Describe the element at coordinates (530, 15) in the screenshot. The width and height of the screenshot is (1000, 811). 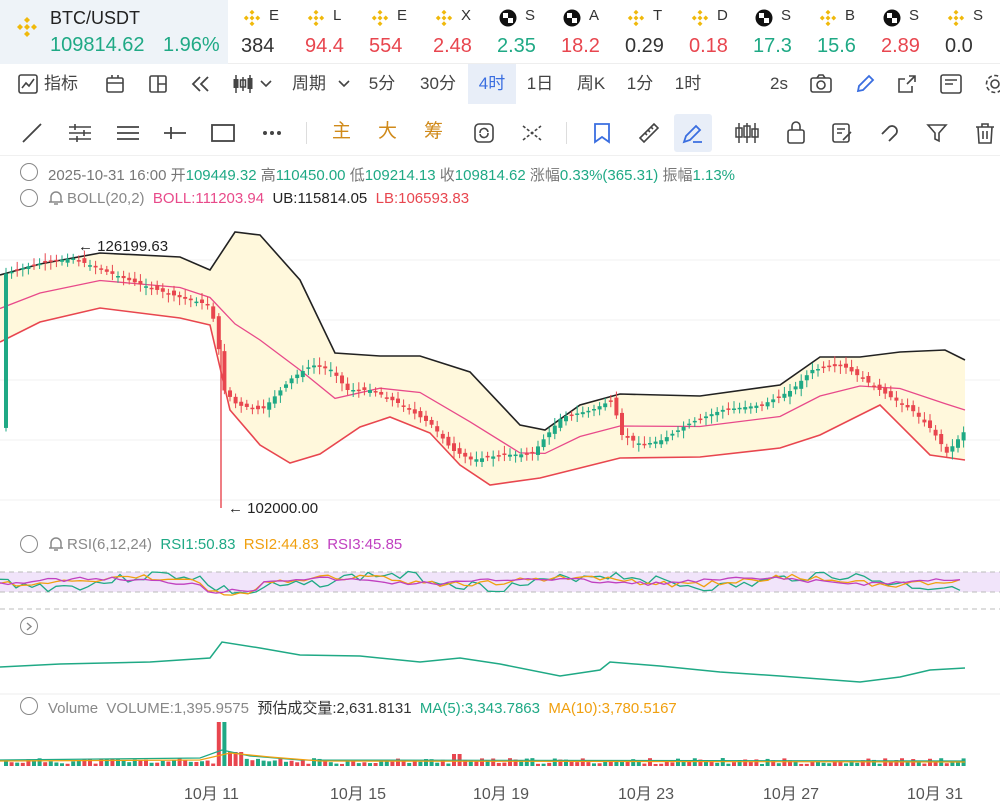
I see `ticker-item-name: S` at that location.